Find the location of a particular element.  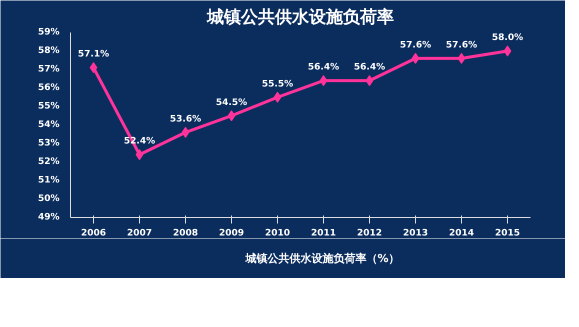

data-label: 58.0% is located at coordinates (508, 38).